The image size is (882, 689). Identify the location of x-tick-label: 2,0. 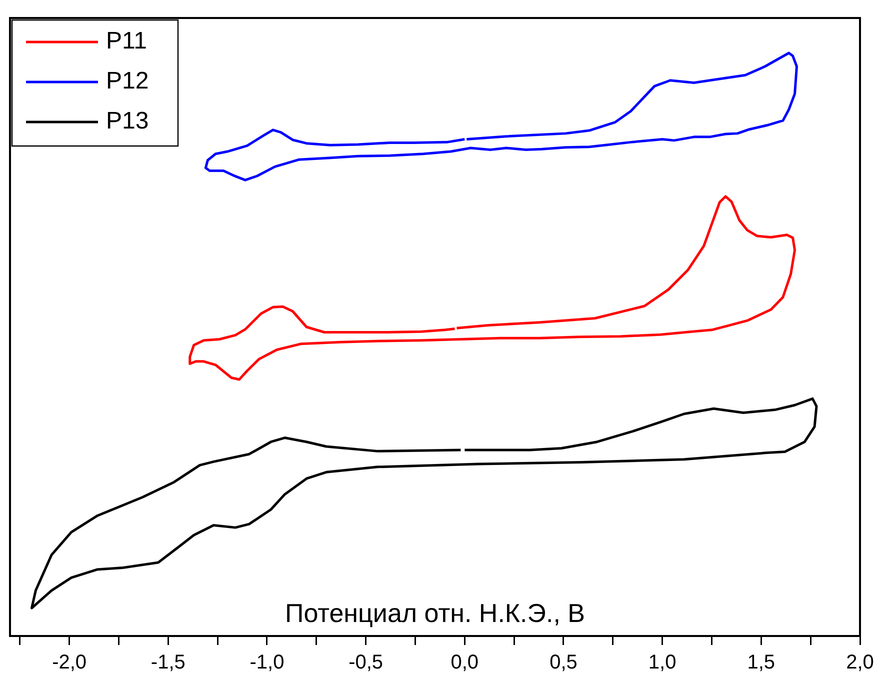
(860, 663).